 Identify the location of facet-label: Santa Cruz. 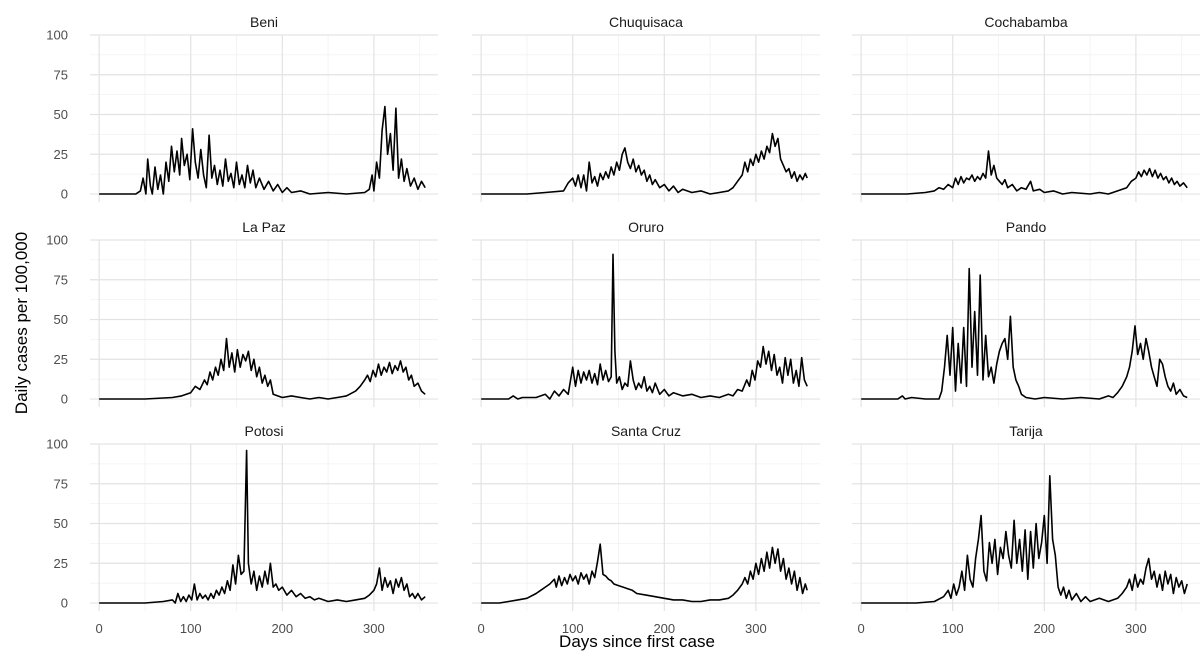
(646, 431).